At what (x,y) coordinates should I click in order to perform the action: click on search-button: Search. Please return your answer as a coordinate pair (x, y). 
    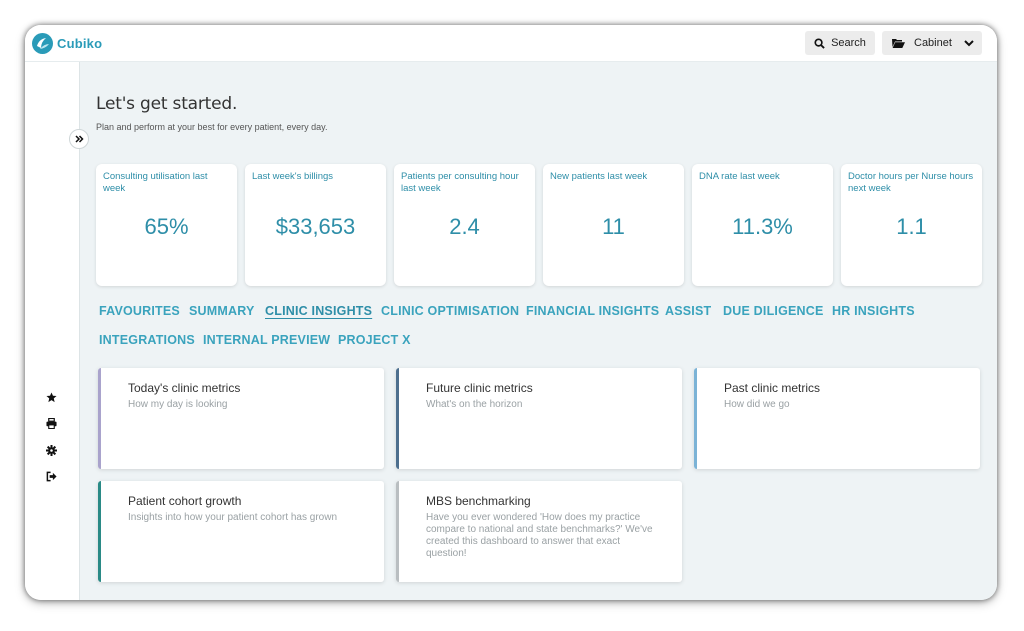
    Looking at the image, I should click on (840, 43).